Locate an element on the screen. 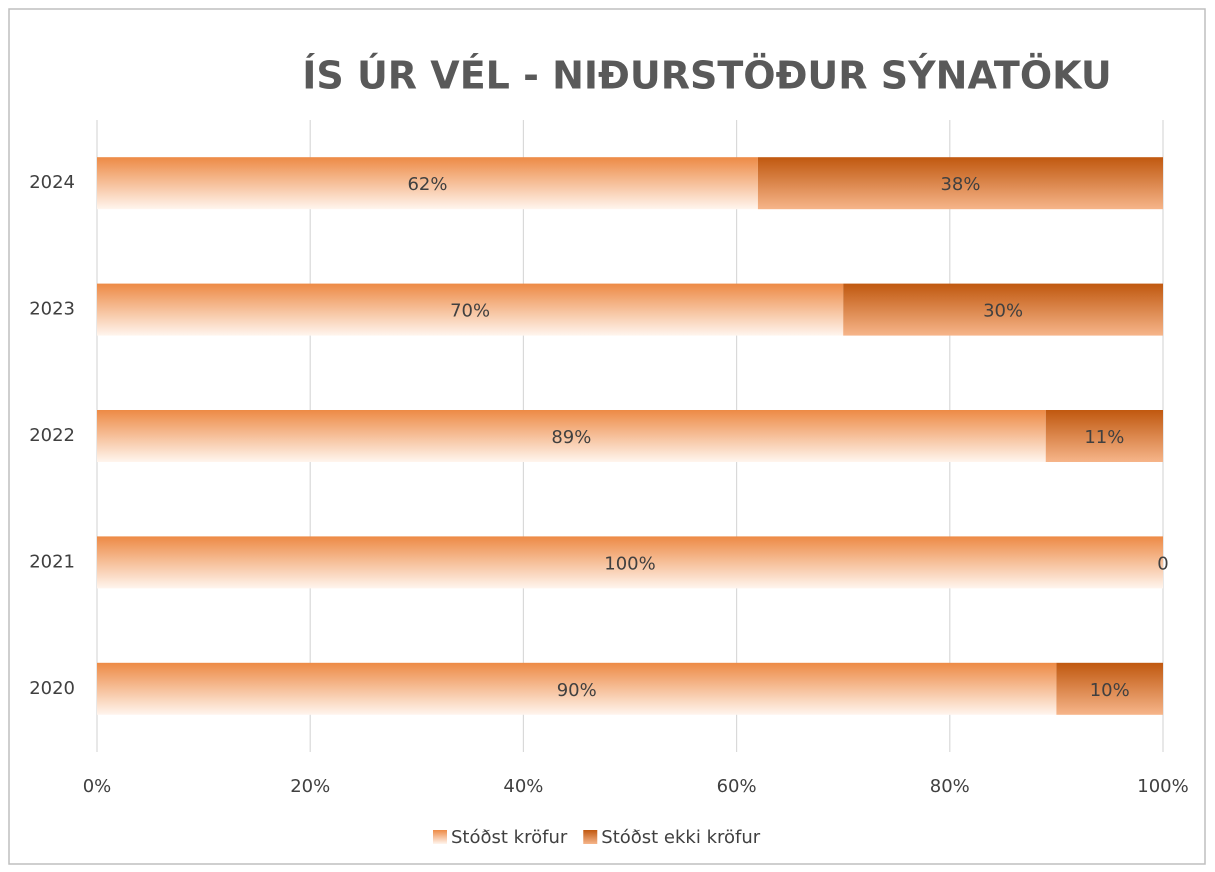  data-label: 10% is located at coordinates (1110, 690).